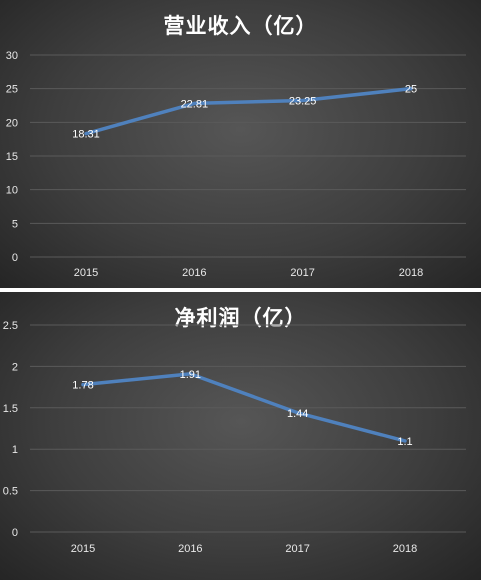 This screenshot has width=481, height=580. What do you see at coordinates (12, 123) in the screenshot?
I see `y-tick-label: 20` at bounding box center [12, 123].